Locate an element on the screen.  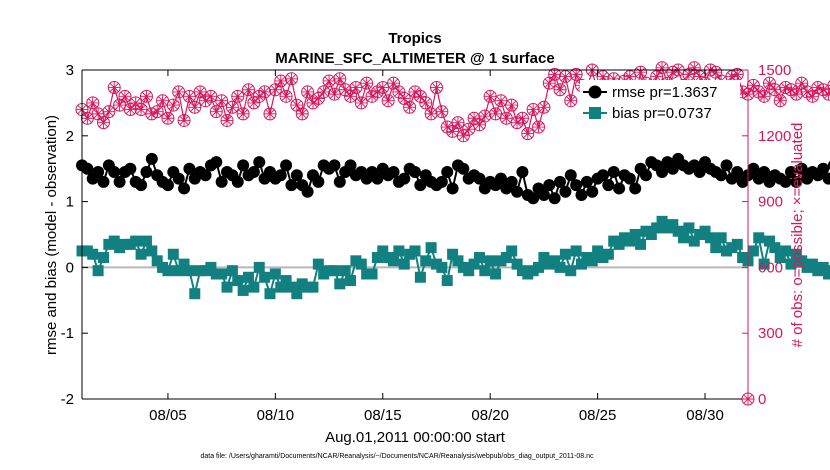
y-tick-label: 3 is located at coordinates (70, 70).